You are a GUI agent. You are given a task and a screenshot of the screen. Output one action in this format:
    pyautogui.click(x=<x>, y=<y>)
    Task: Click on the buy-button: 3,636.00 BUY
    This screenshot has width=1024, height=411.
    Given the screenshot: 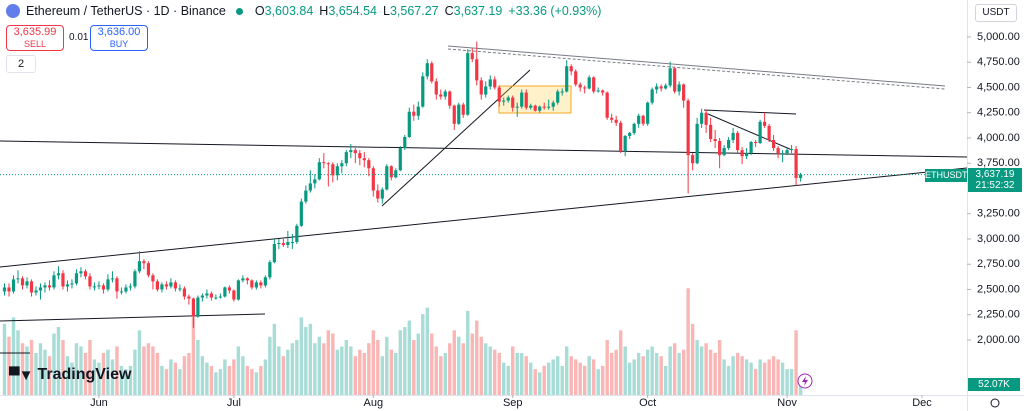 What is the action you would take?
    pyautogui.click(x=119, y=38)
    